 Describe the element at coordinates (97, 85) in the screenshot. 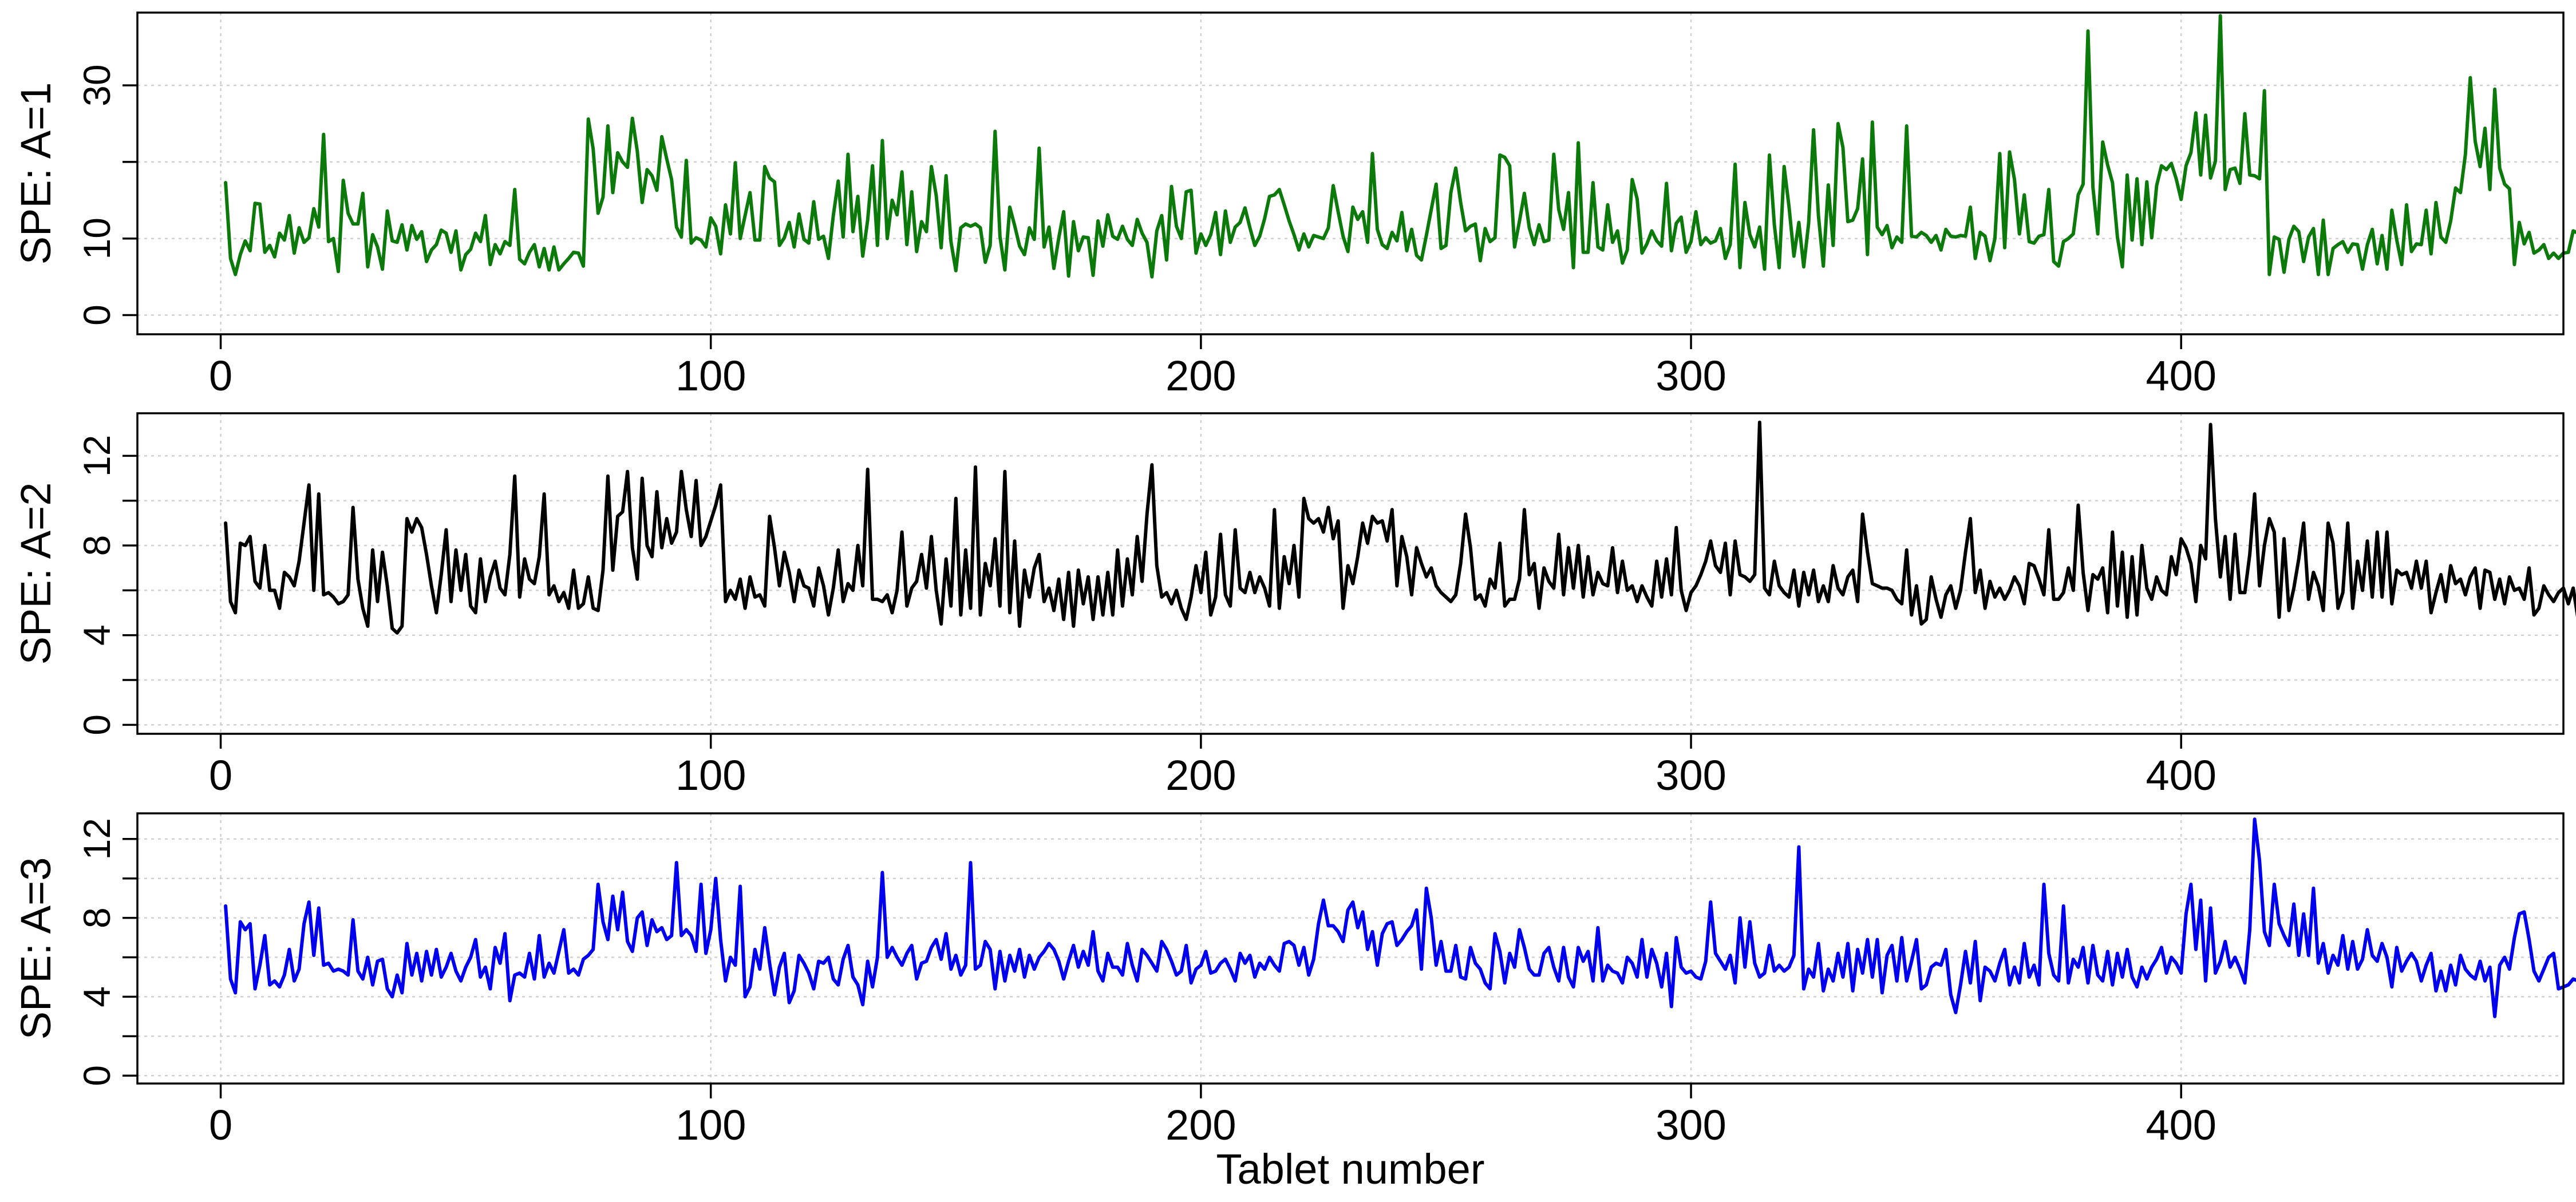

I see `y-tick-label: 30` at that location.